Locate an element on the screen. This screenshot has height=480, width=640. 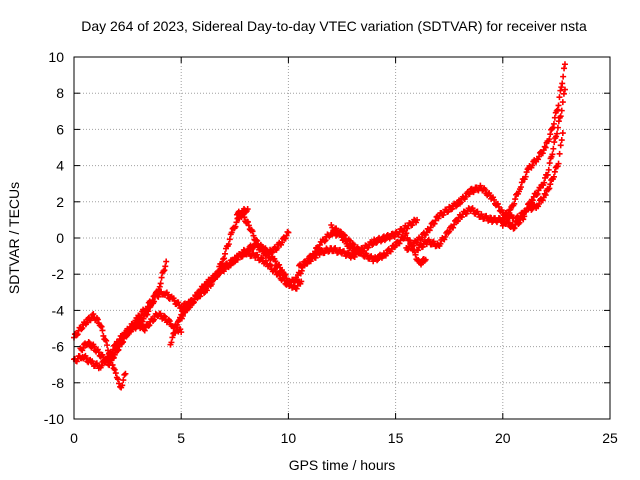
x-tick-label: 25 is located at coordinates (610, 438).